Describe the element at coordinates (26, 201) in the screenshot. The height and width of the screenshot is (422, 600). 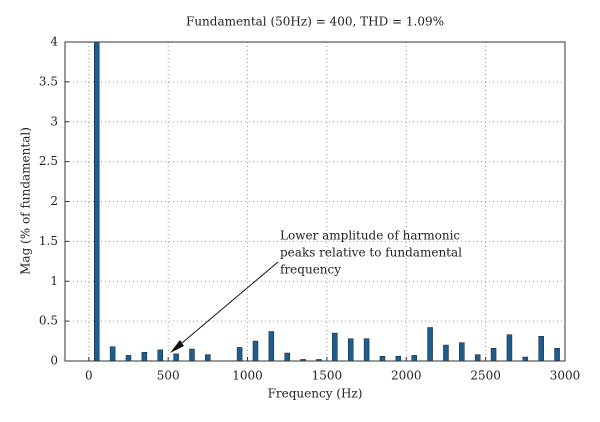
I see `y-axis-label: Mag (% of fundamental)` at that location.